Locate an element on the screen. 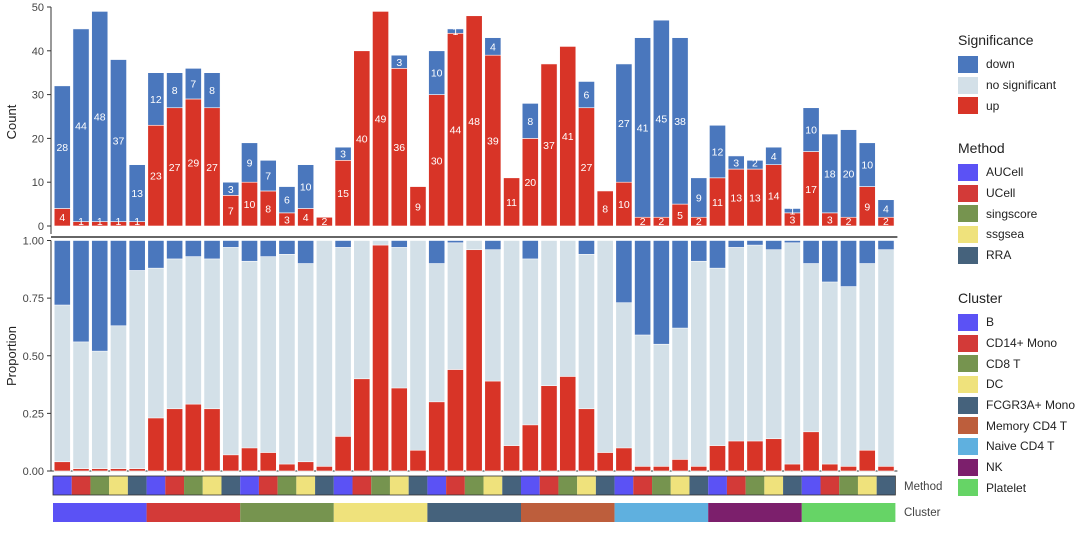 The width and height of the screenshot is (1080, 534). significance-legend-title: Significance is located at coordinates (996, 40).